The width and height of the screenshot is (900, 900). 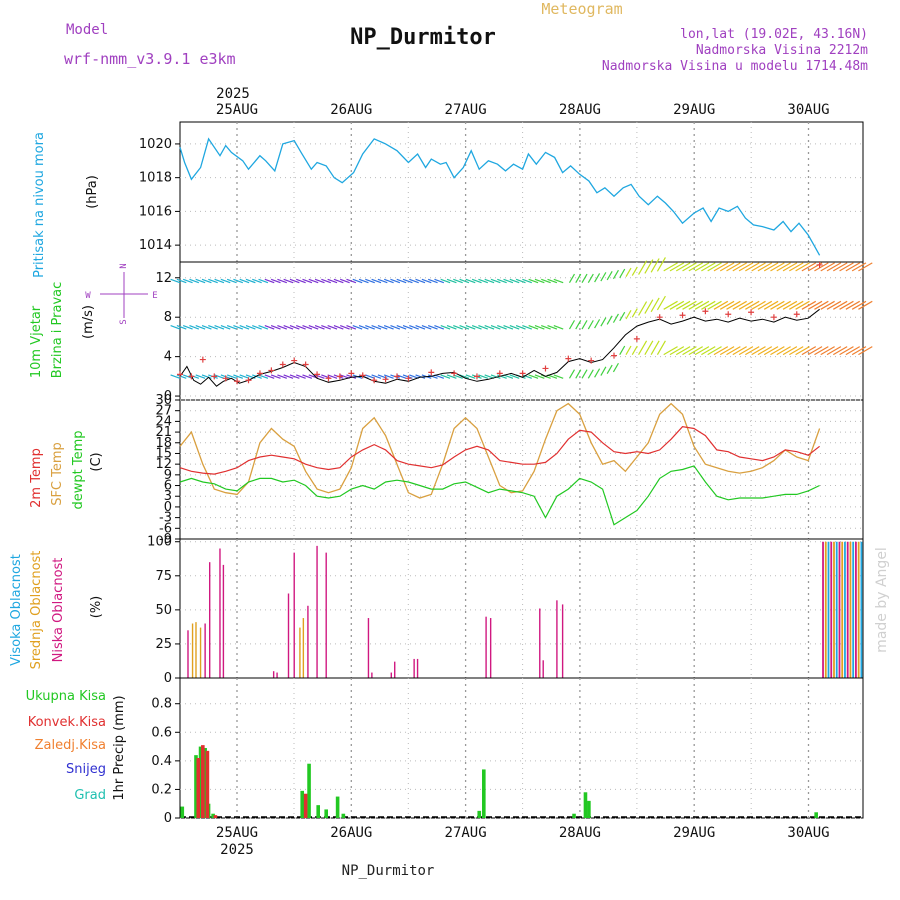 I want to click on wind-grid, so click(x=521, y=331).